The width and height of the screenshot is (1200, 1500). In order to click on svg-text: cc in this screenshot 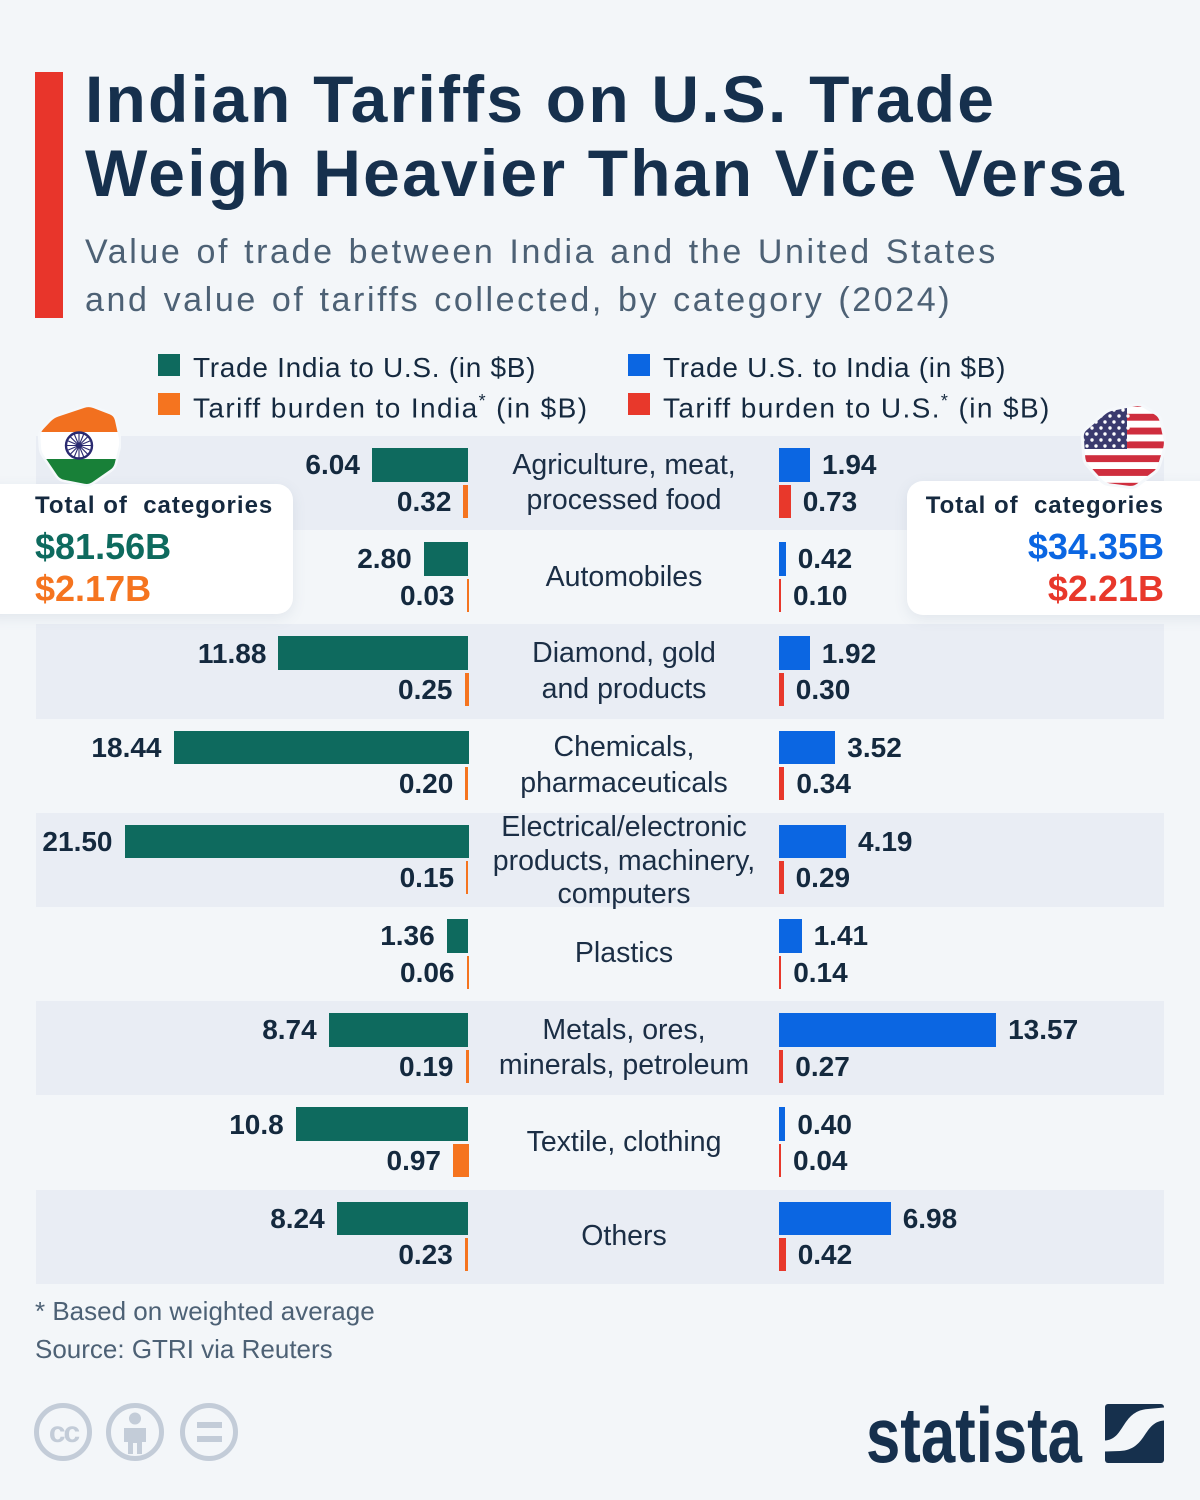, I will do `click(64, 1432)`.